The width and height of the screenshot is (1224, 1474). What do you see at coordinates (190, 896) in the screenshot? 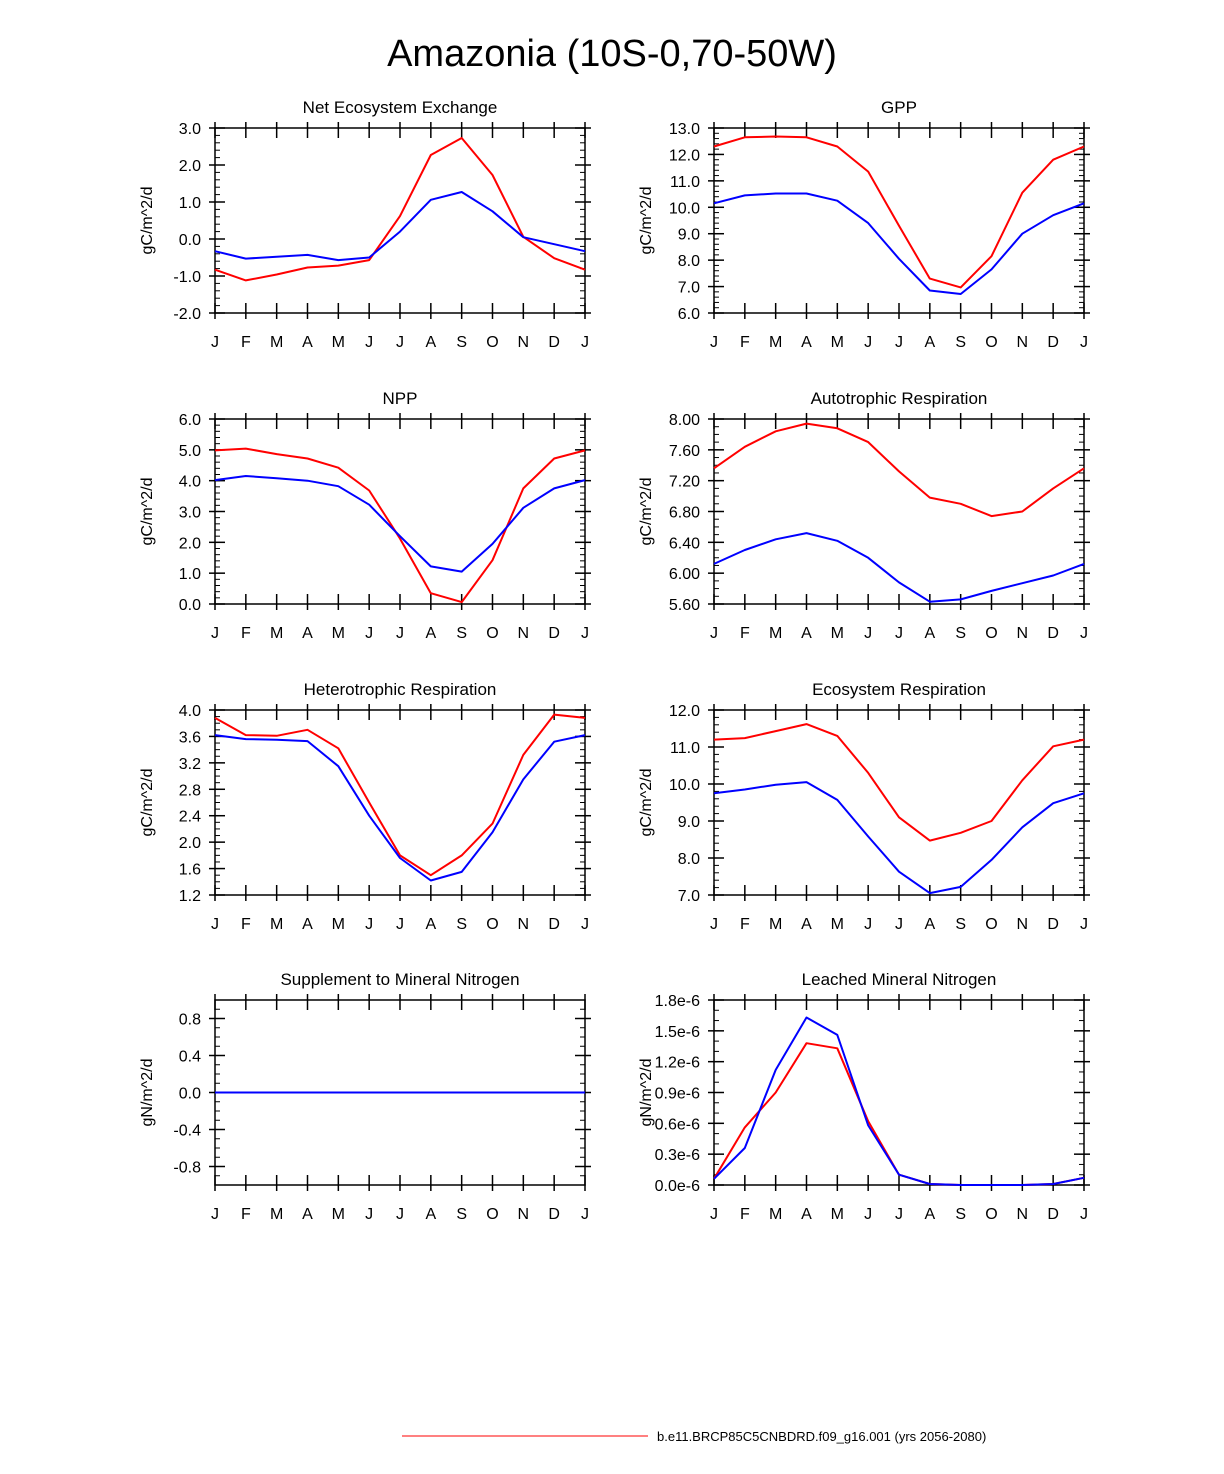
I see `y-tick-label: 1.2` at bounding box center [190, 896].